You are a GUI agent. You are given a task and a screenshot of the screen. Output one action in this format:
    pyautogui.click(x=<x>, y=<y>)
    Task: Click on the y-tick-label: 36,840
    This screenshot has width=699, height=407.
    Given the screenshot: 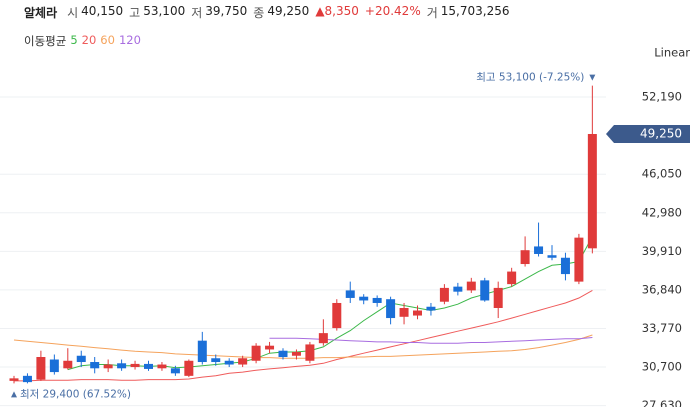 What is the action you would take?
    pyautogui.click(x=662, y=289)
    